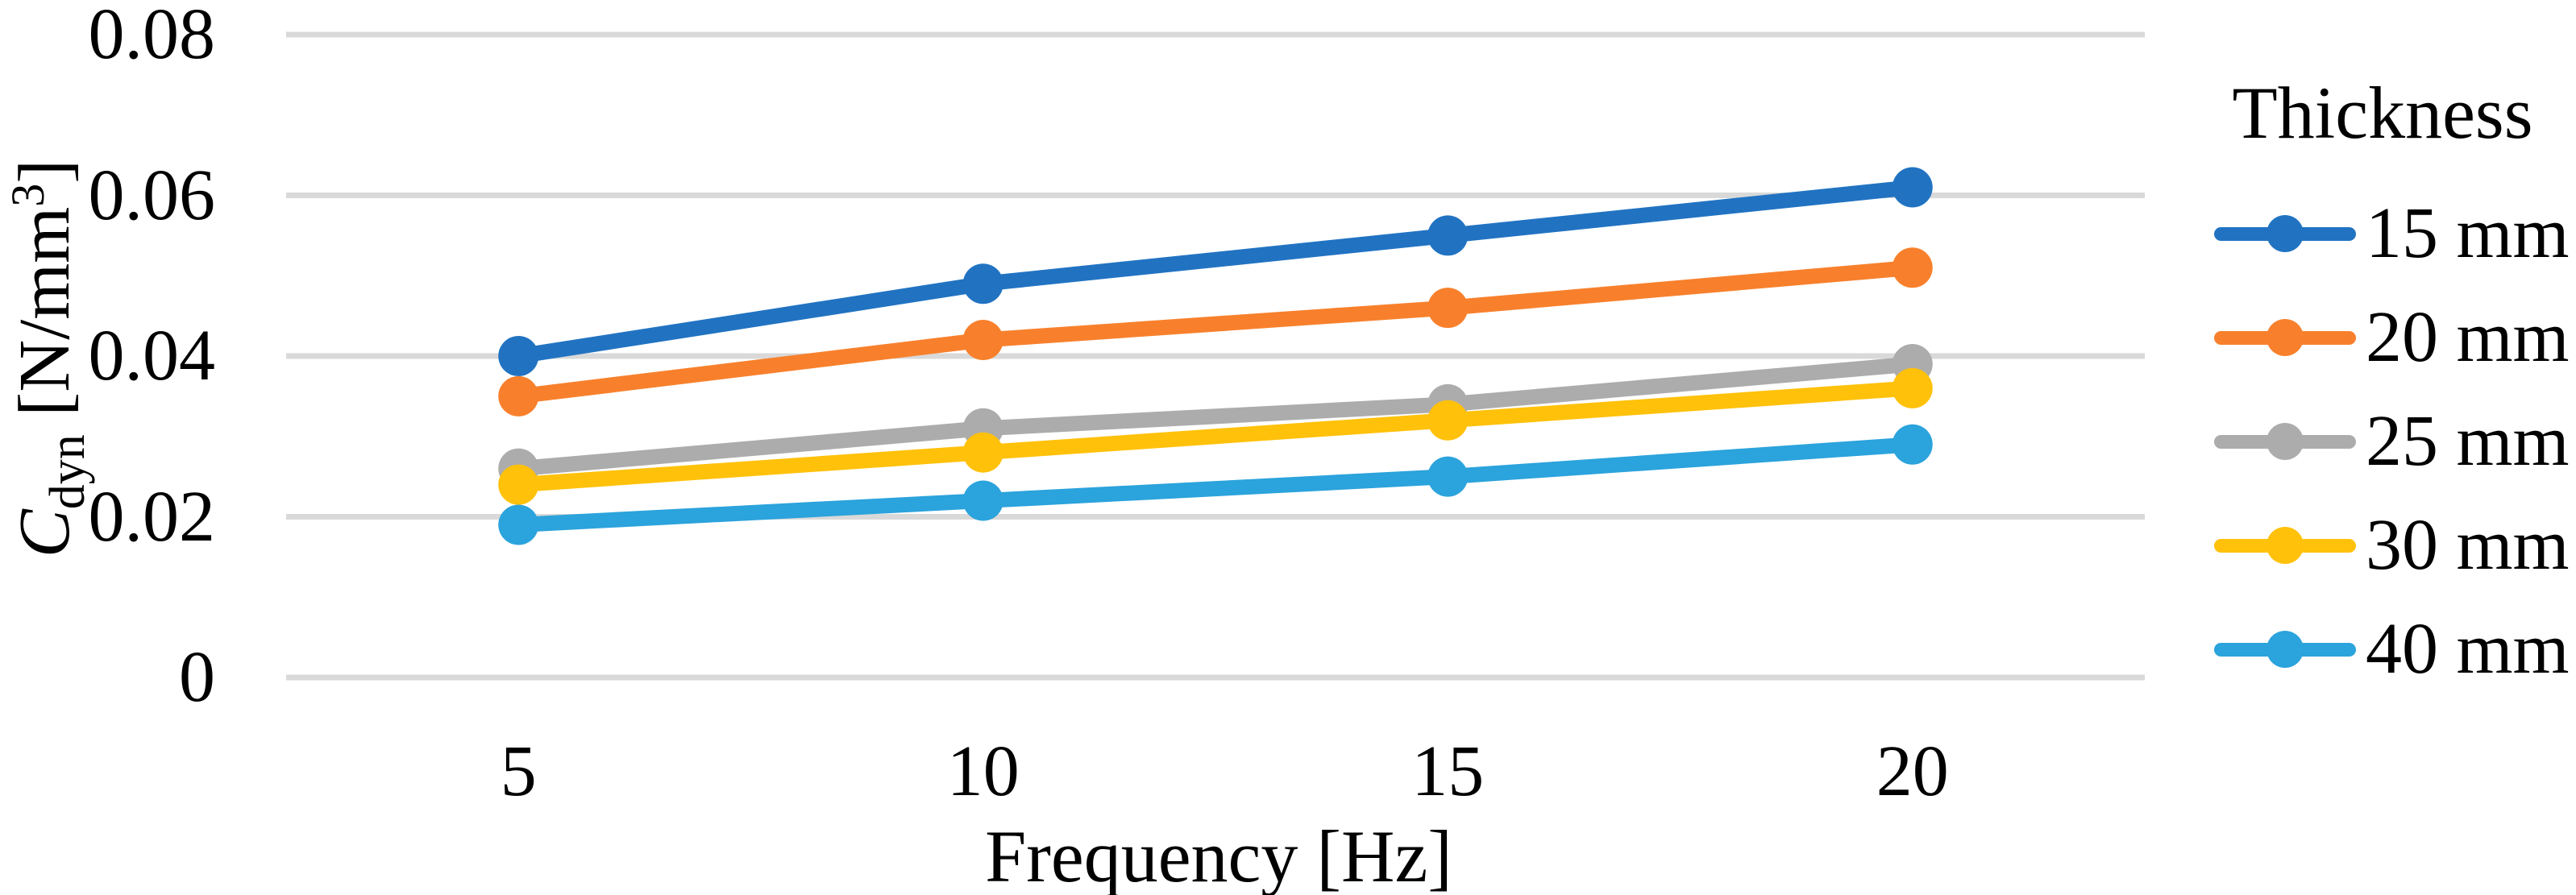 The height and width of the screenshot is (895, 2576). I want to click on marker-30-mm-x20, so click(1912, 387).